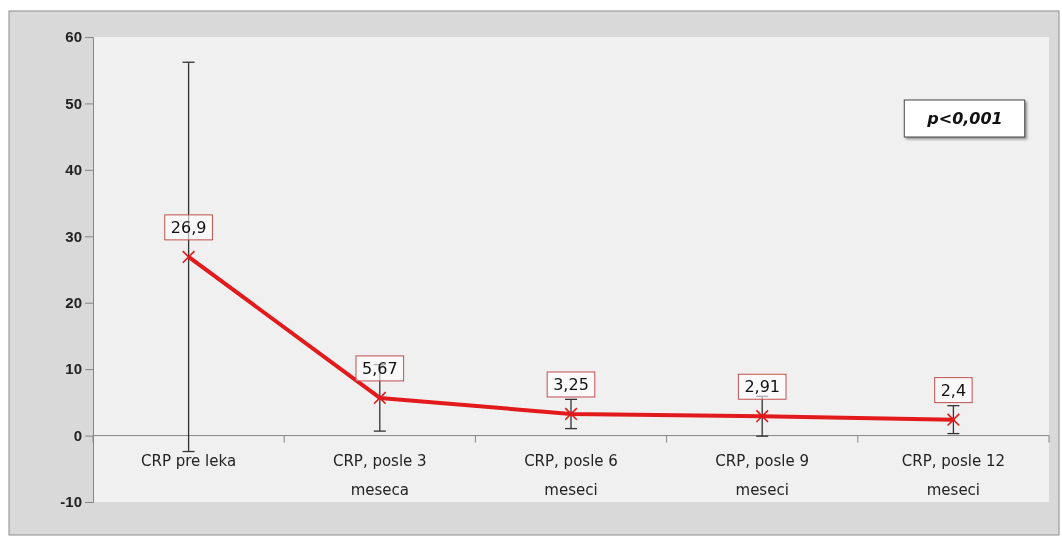 Image resolution: width=1062 pixels, height=538 pixels. Describe the element at coordinates (188, 227) in the screenshot. I see `data-label: 26,9` at that location.